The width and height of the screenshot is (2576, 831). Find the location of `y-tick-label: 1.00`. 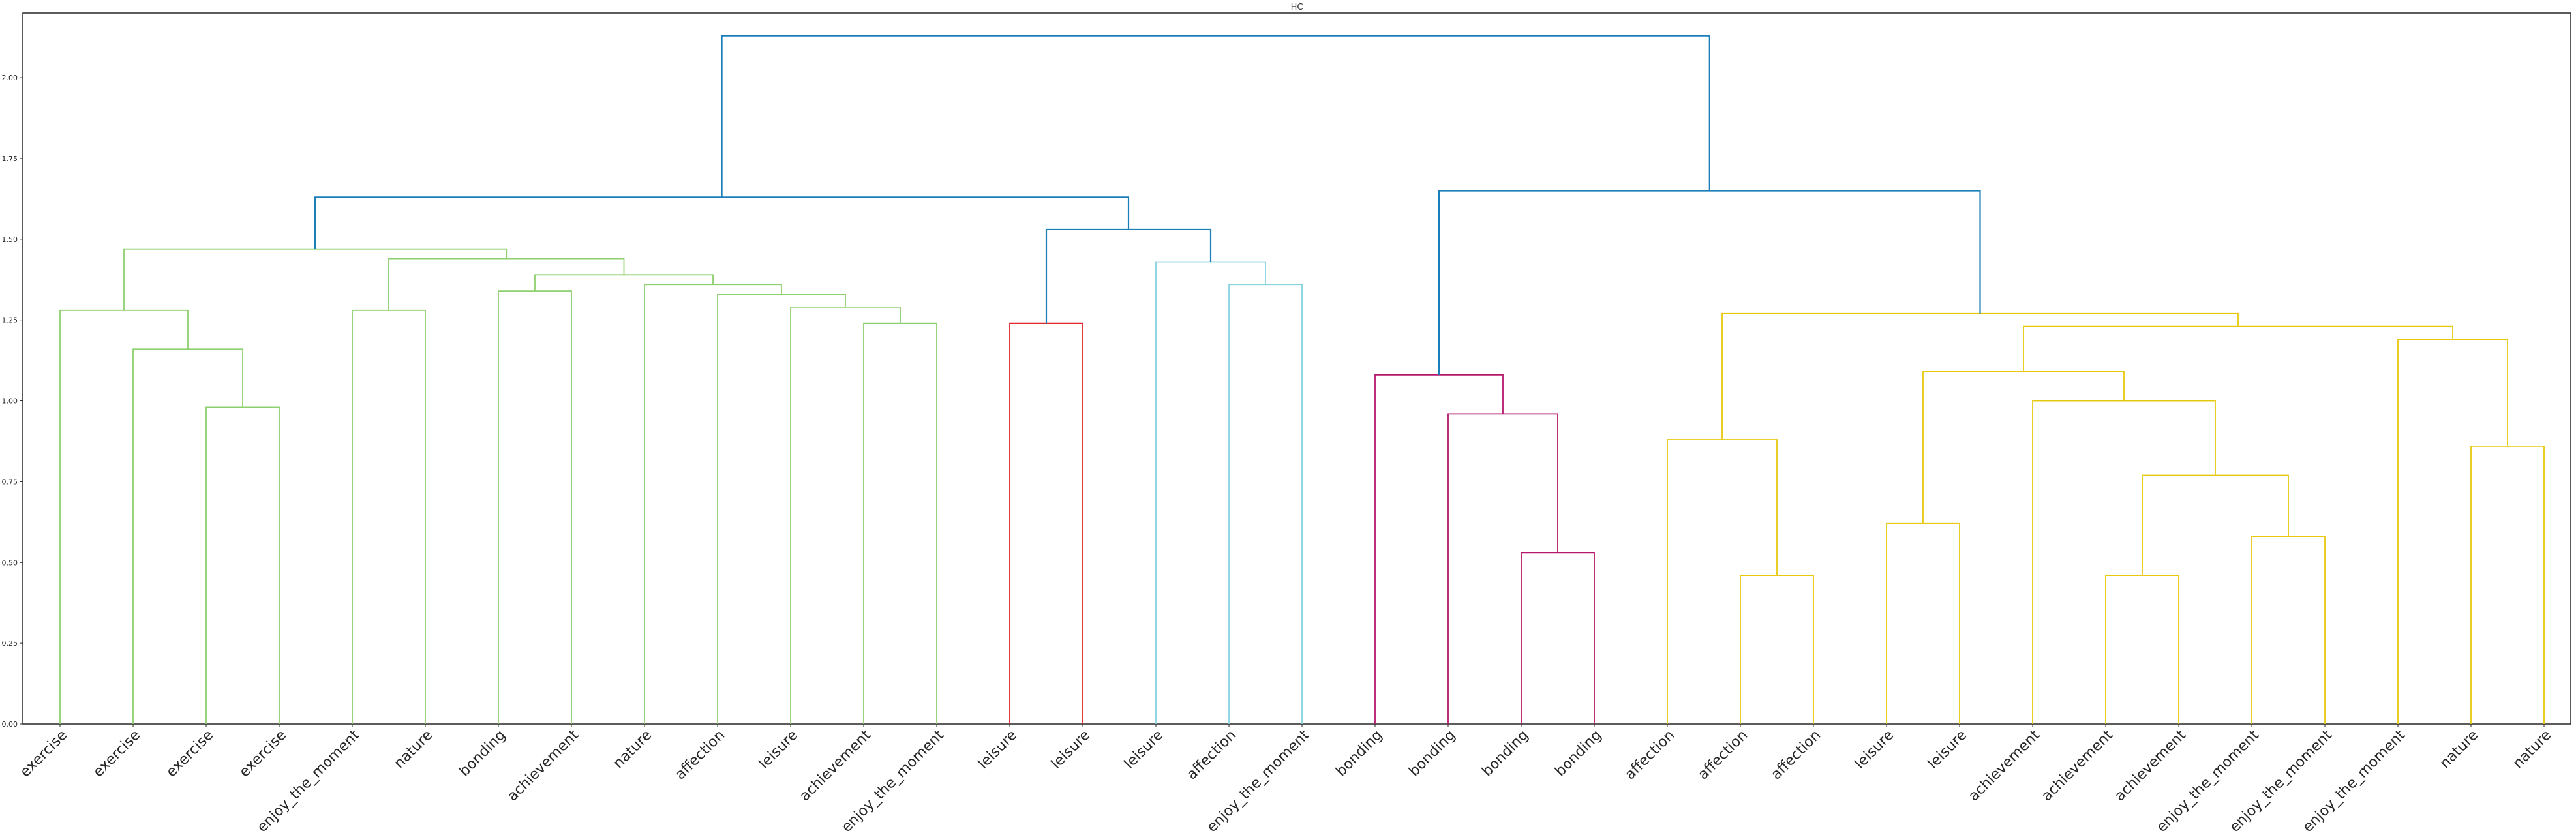

y-tick-label: 1.00 is located at coordinates (10, 401).